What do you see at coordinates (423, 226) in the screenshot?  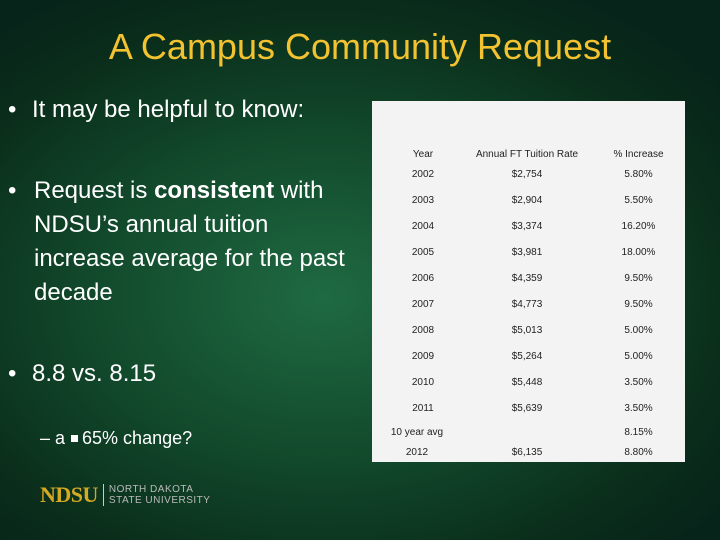 I see `year-cell: 2004` at bounding box center [423, 226].